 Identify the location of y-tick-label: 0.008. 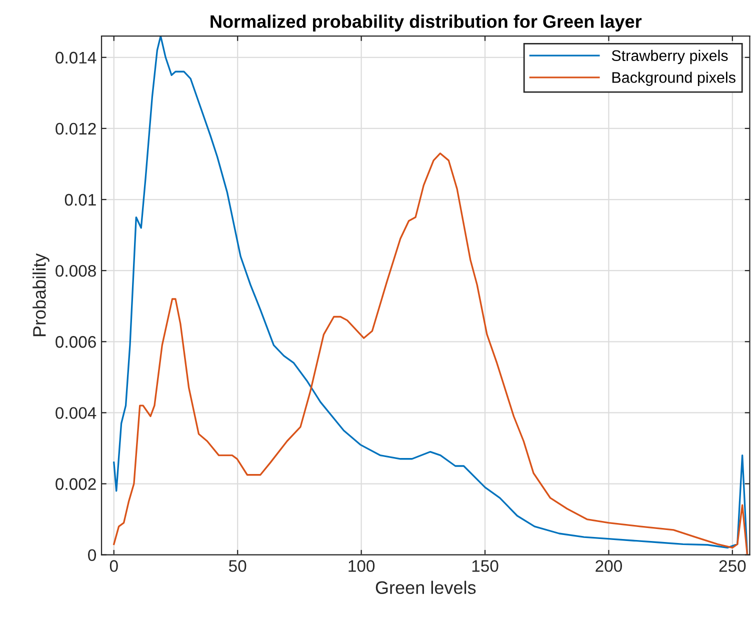
(76, 270).